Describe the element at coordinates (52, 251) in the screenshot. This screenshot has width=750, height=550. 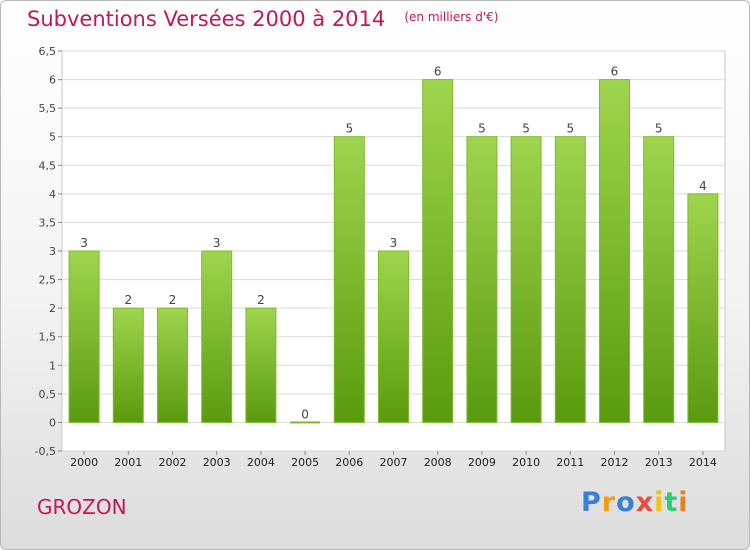
I see `tick-label-y: 3` at that location.